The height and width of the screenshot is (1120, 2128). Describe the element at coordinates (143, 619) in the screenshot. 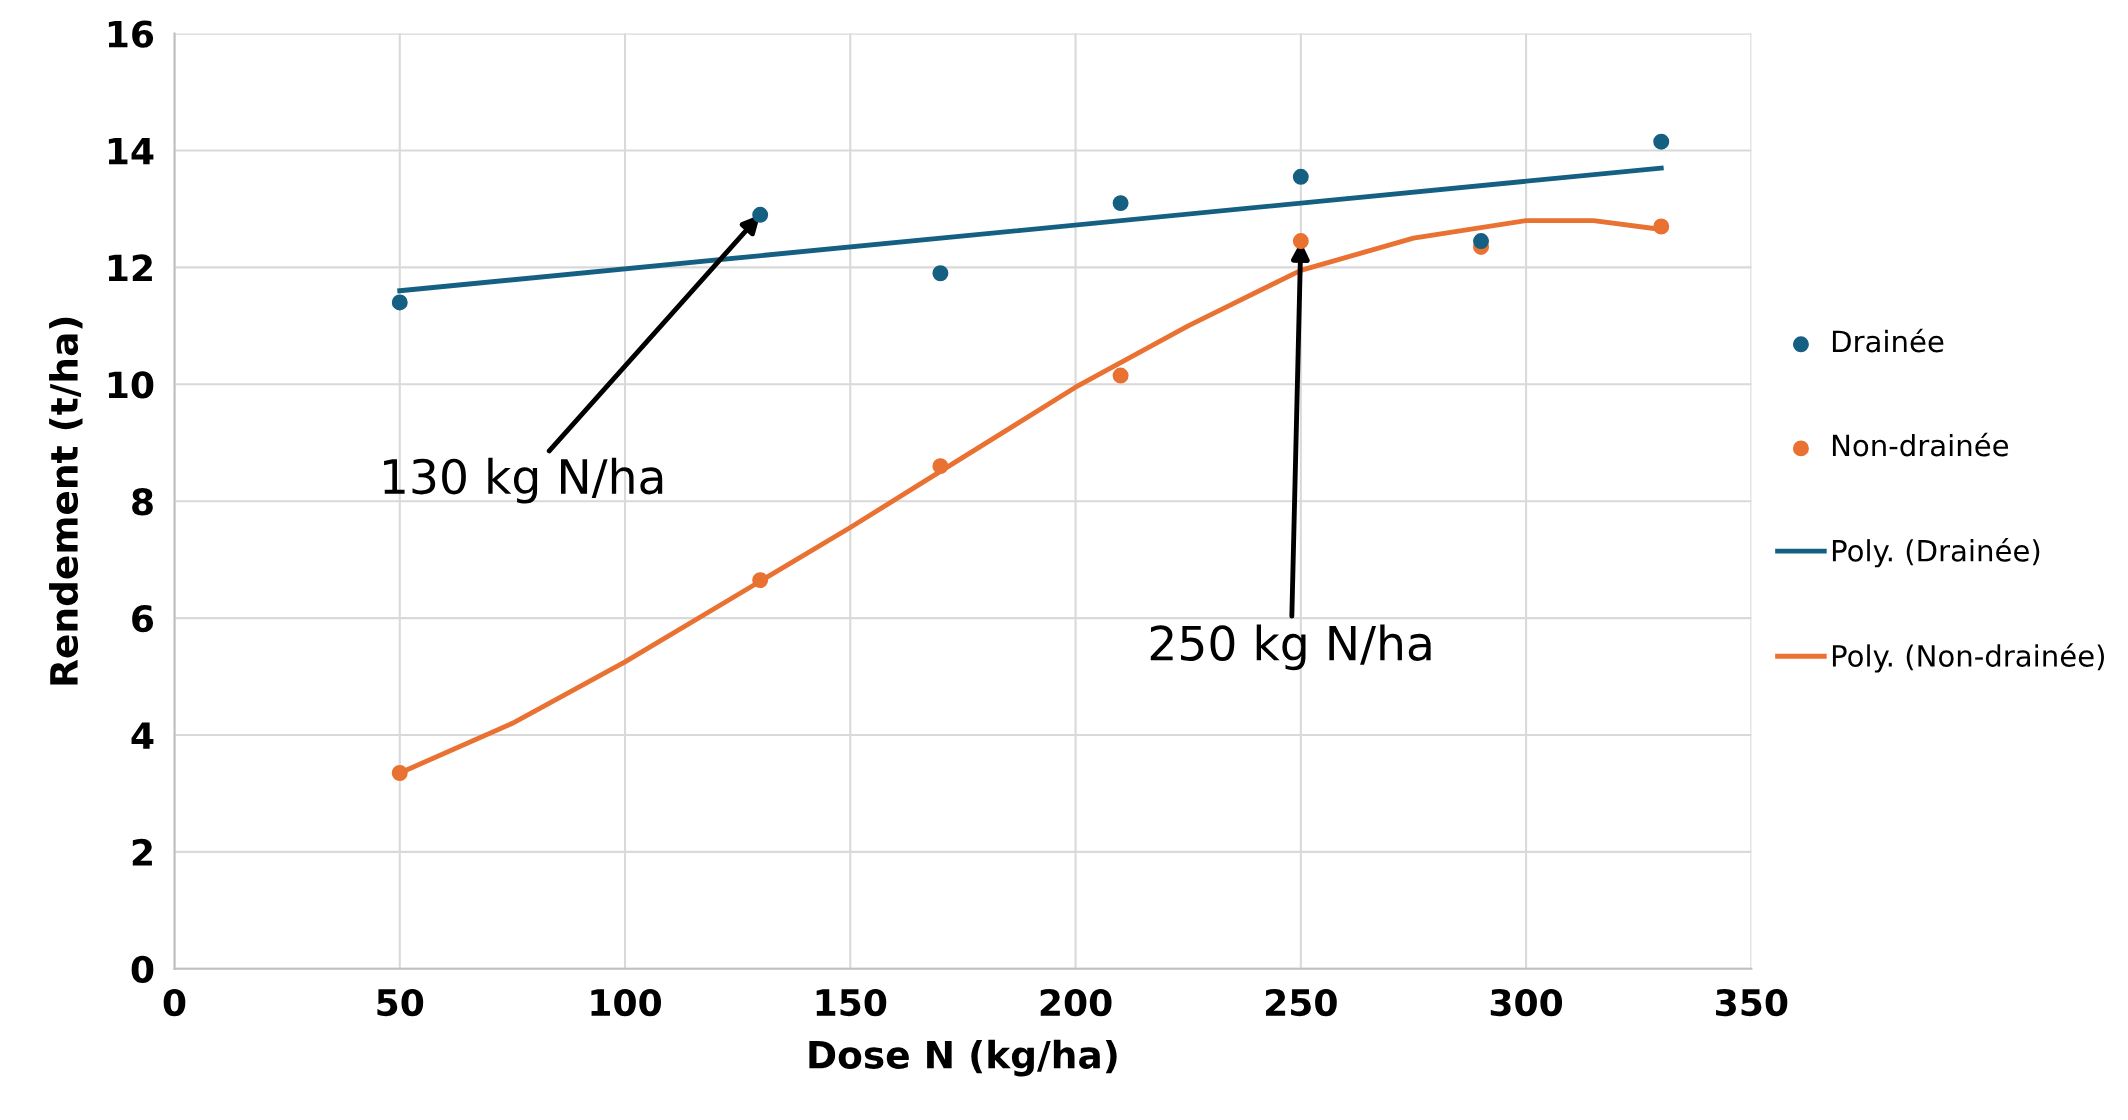

I see `y-tick-label: 6` at that location.